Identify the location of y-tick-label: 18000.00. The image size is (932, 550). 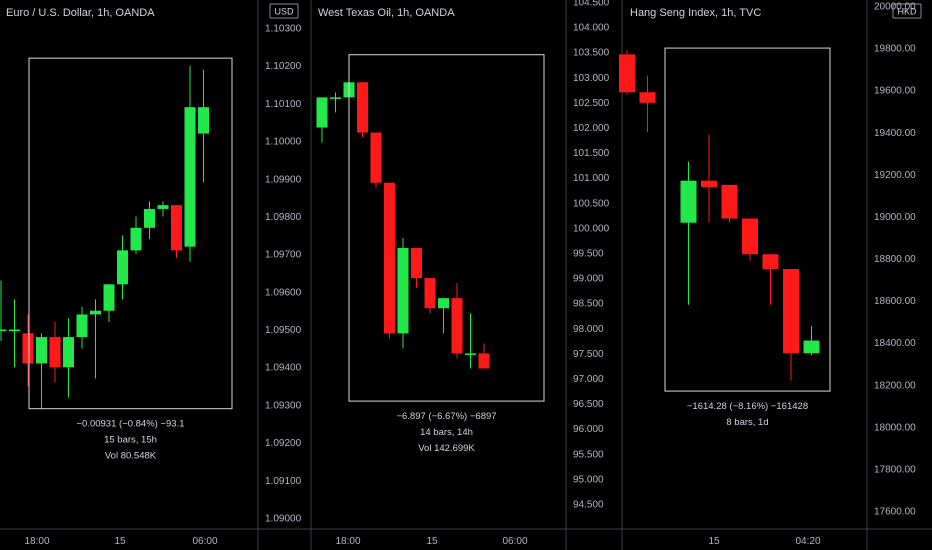
(895, 427).